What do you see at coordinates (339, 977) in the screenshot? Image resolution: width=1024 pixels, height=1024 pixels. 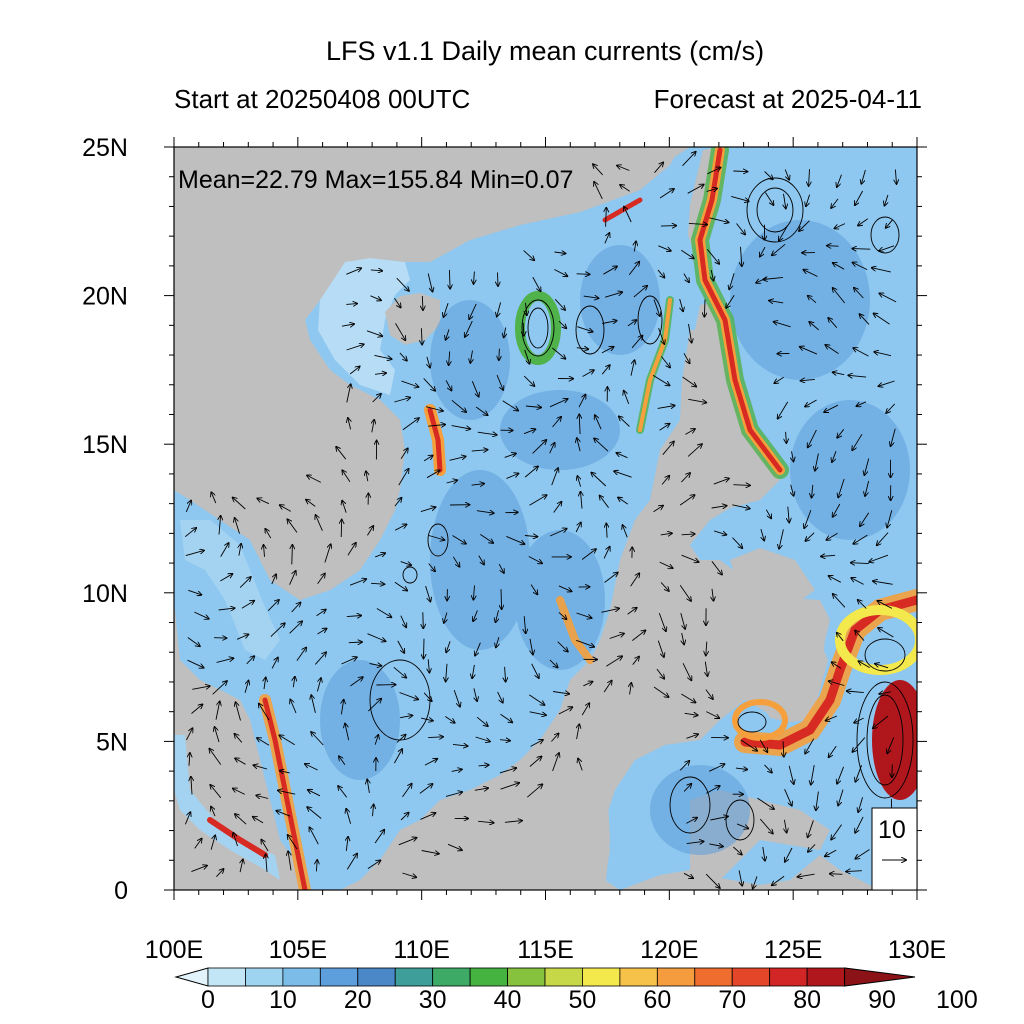 I see `colorbar-swatch` at bounding box center [339, 977].